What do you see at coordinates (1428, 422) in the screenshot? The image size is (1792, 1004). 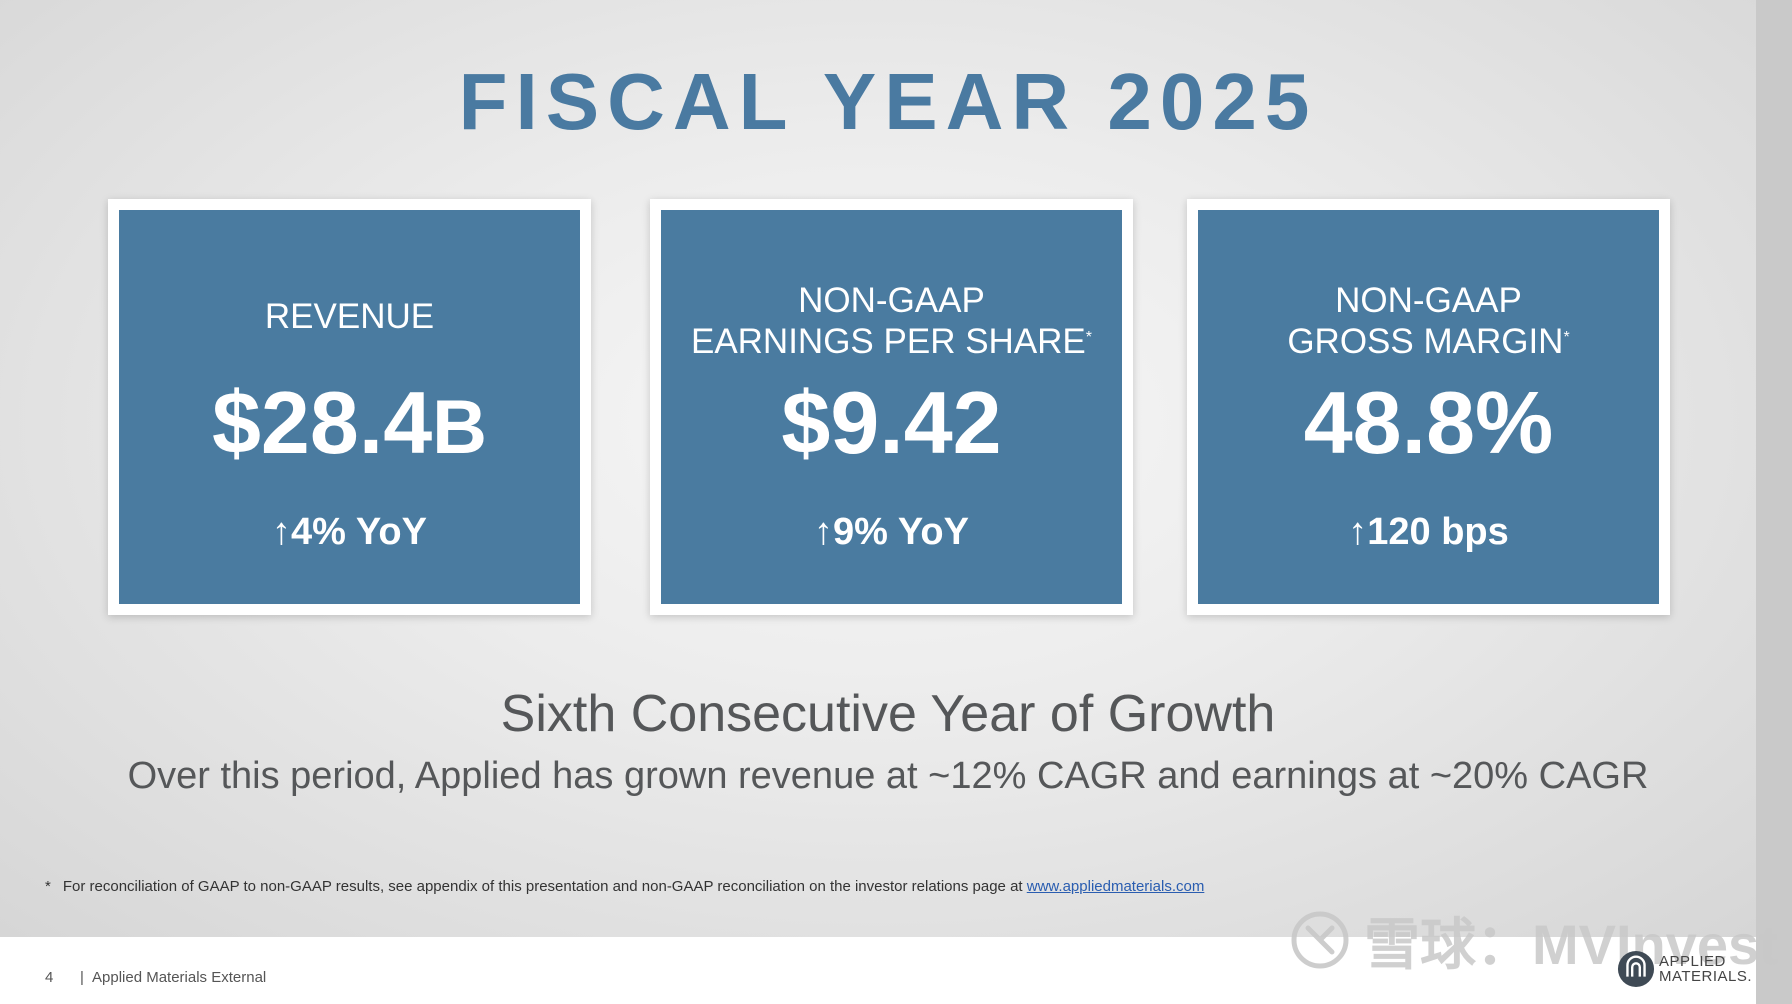 I see `gross-margin-value: 48.8%` at bounding box center [1428, 422].